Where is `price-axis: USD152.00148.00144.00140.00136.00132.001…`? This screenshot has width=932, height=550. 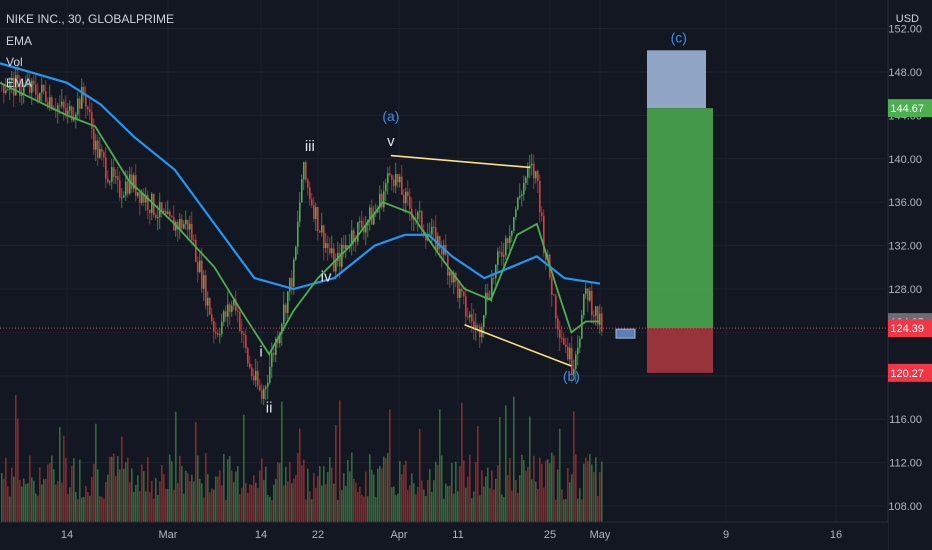
price-axis: USD152.00148.00144.00140.00136.00132.001… is located at coordinates (909, 275).